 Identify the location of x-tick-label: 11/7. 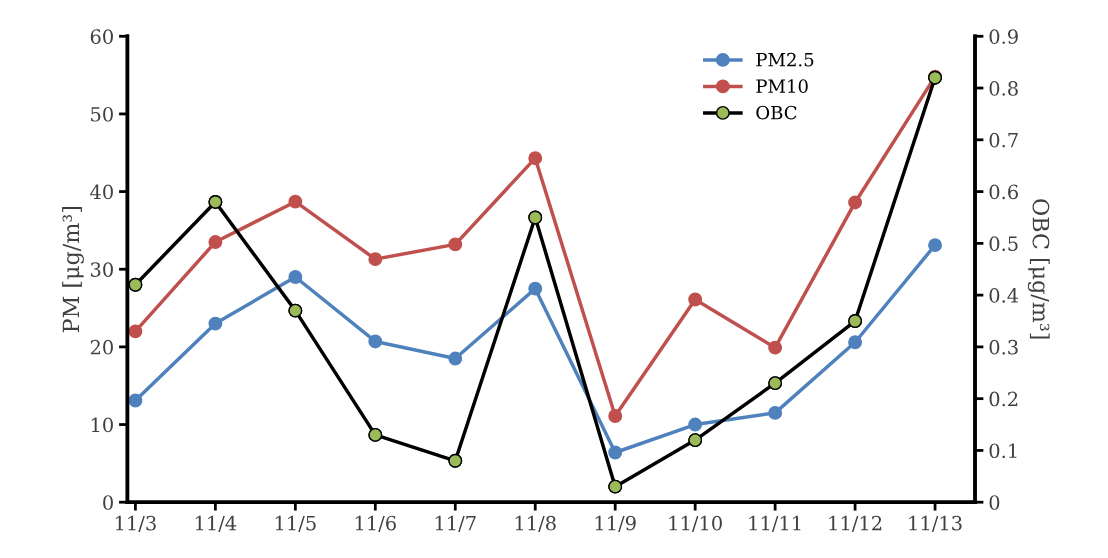
(455, 523).